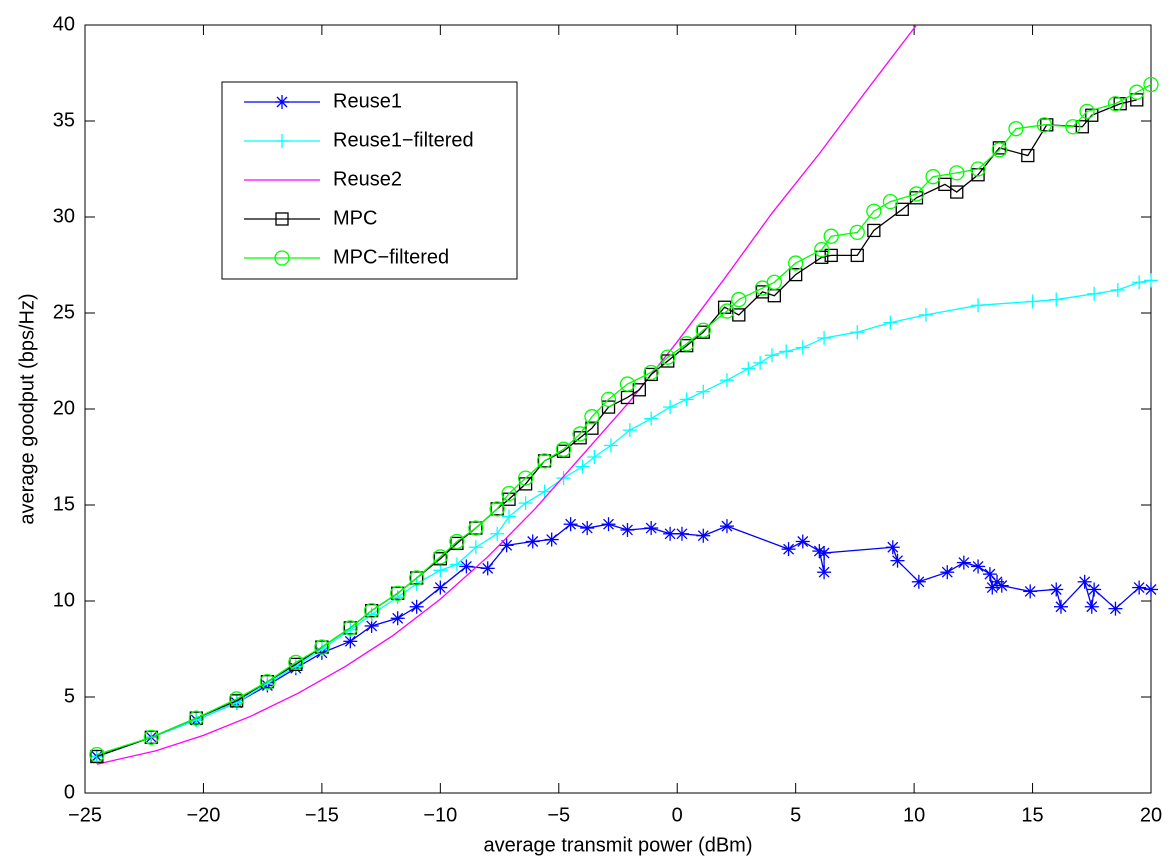 The image size is (1176, 866). Describe the element at coordinates (64, 408) in the screenshot. I see `y-tick-label: 20` at that location.